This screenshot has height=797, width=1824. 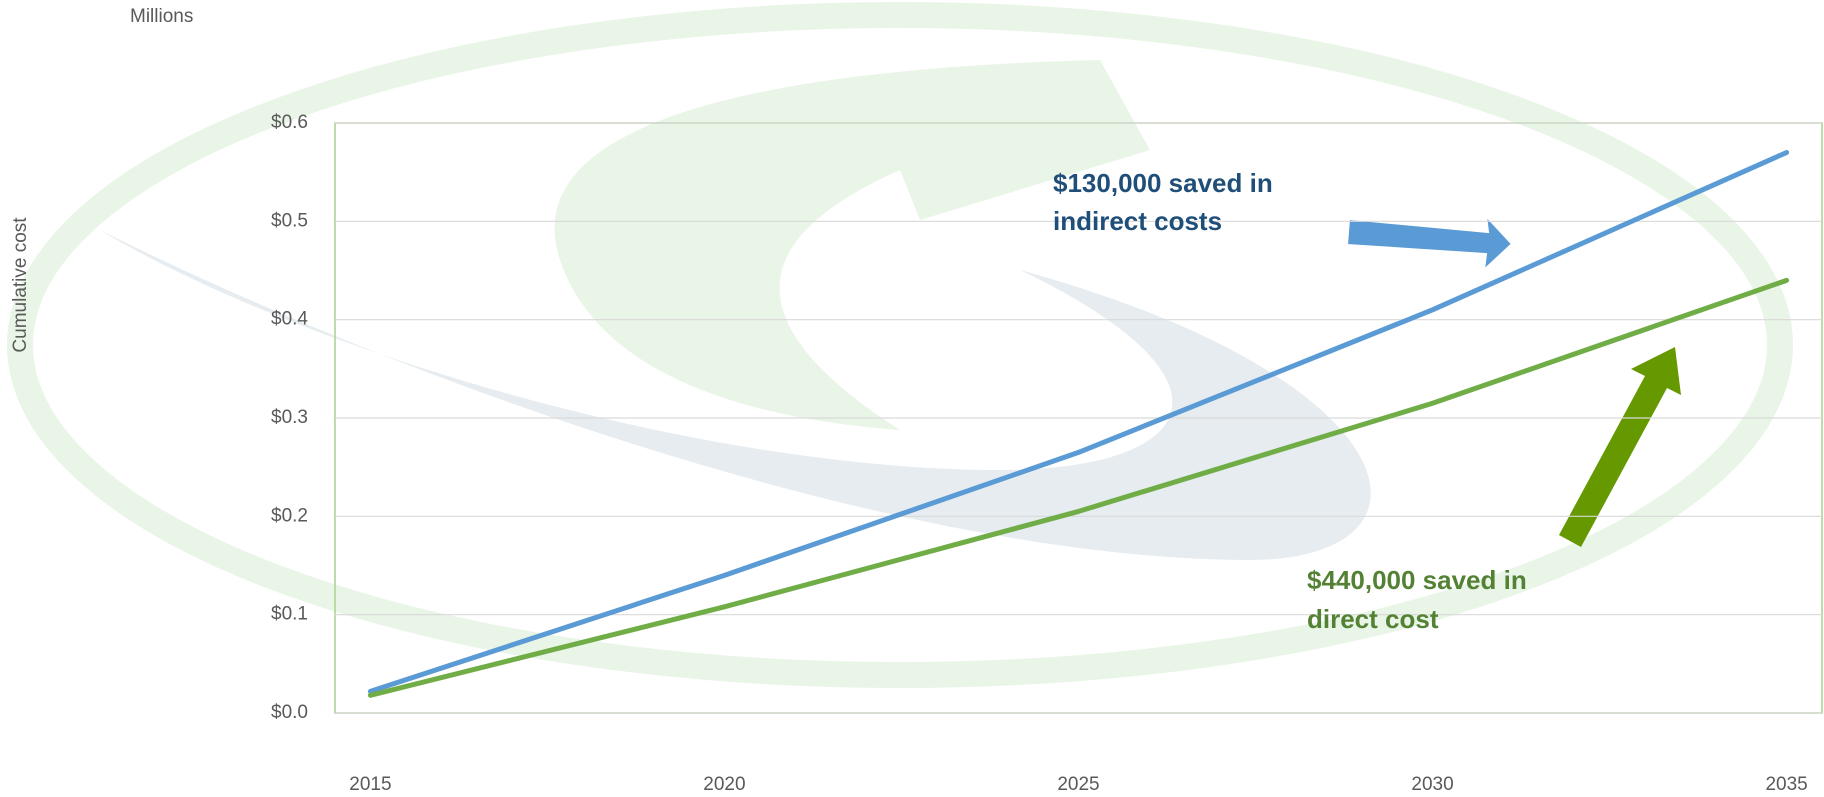 I want to click on x-tick-label: 2020, so click(x=724, y=784).